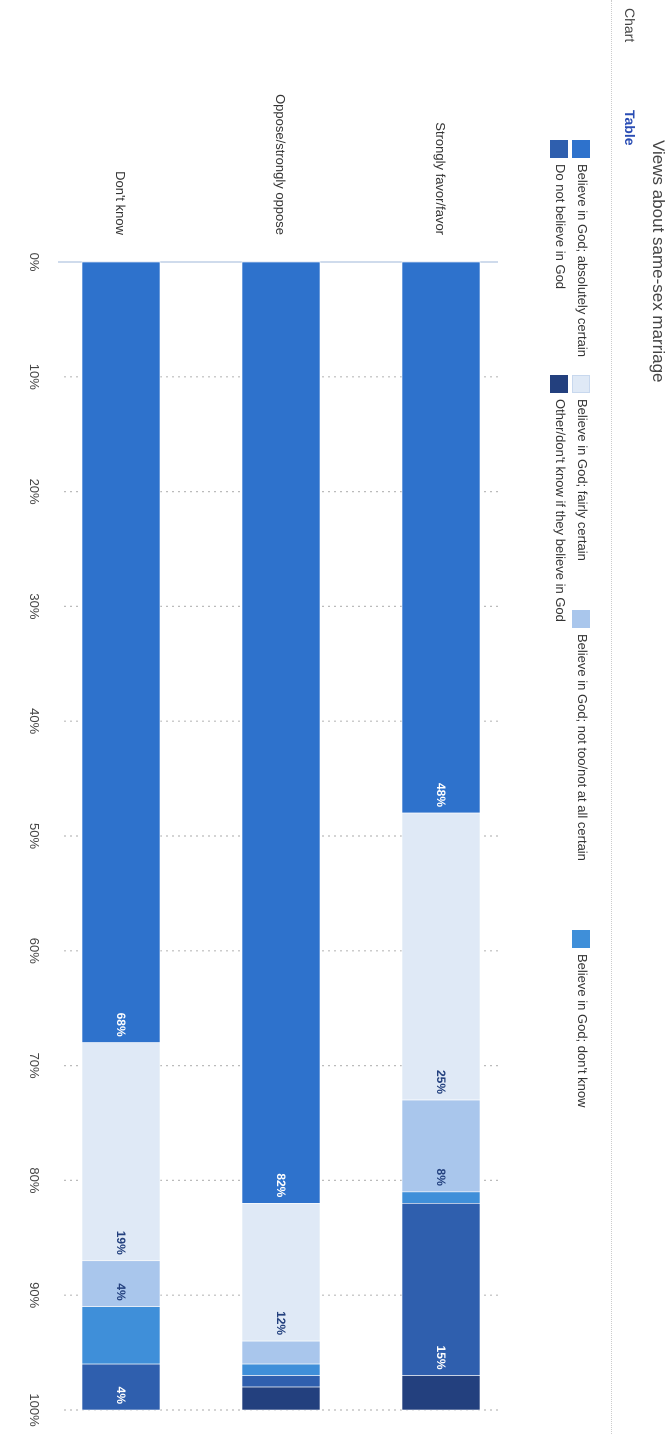  Describe the element at coordinates (34, 1410) in the screenshot. I see `x-tick-label: 100%` at that location.